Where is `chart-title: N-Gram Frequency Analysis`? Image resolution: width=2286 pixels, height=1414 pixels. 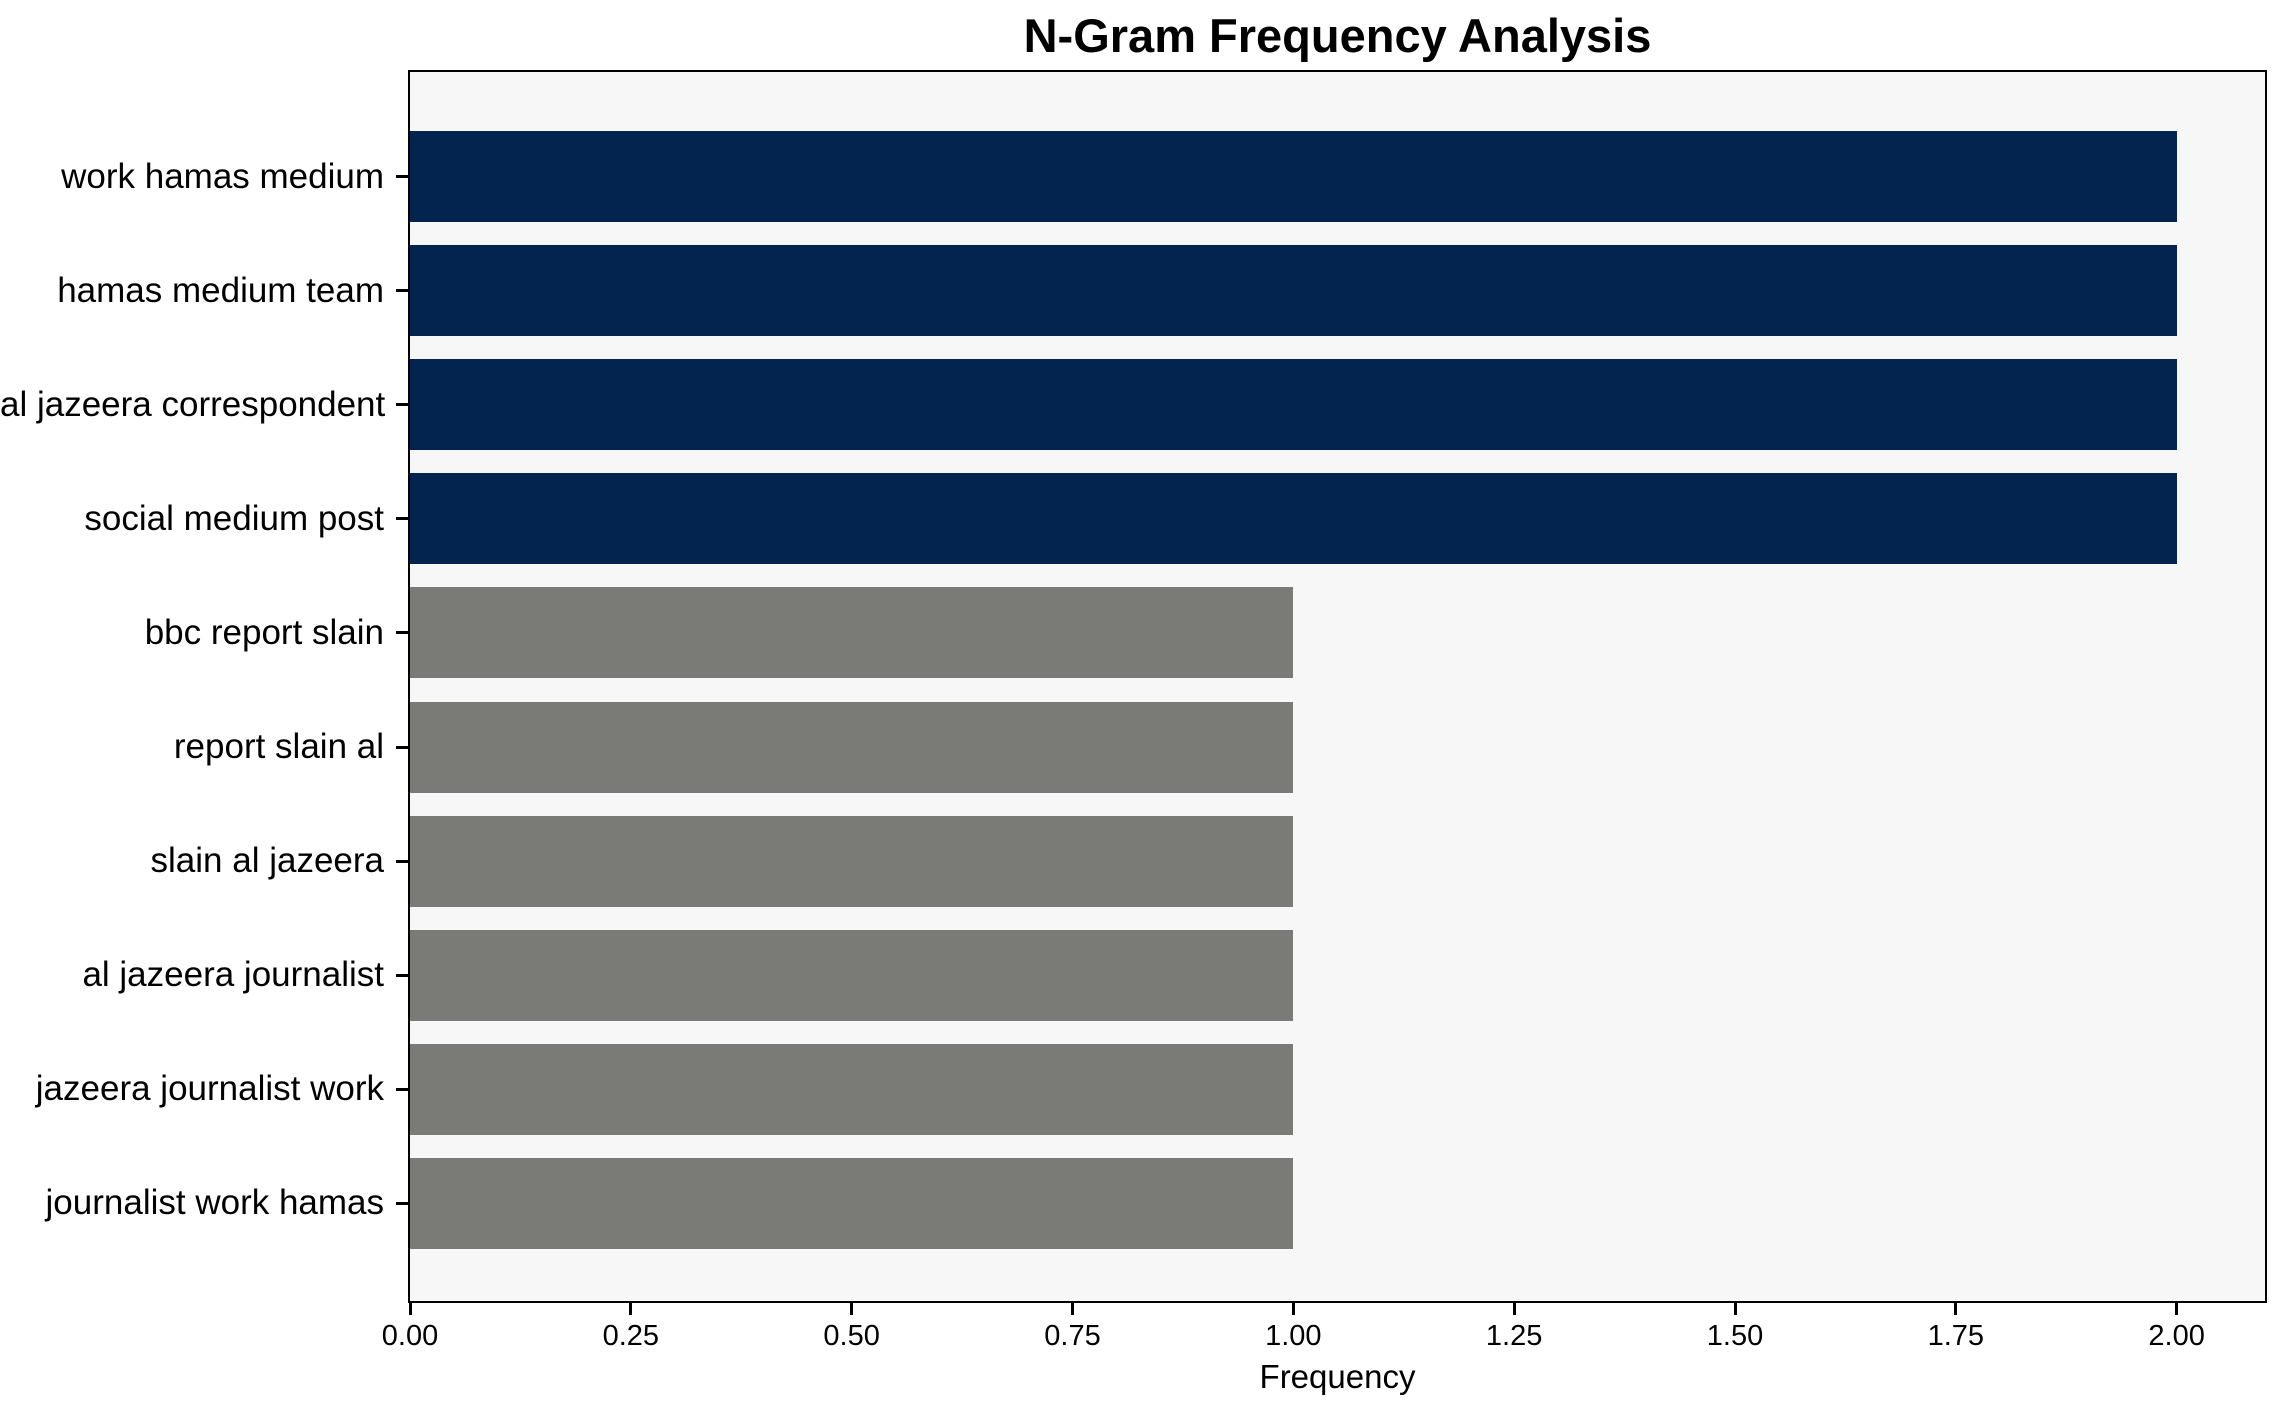
chart-title: N-Gram Frequency Analysis is located at coordinates (1337, 35).